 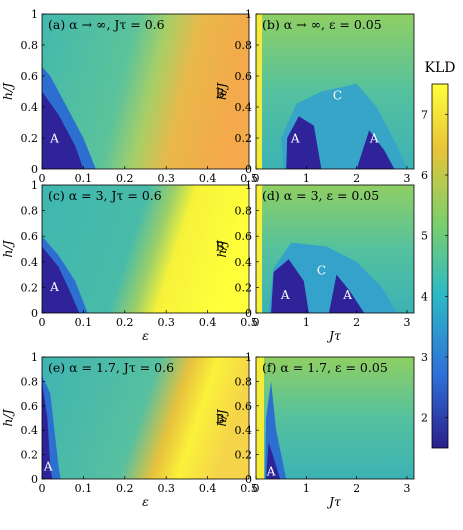 What do you see at coordinates (220, 419) in the screenshot?
I see `region-label-b: B` at bounding box center [220, 419].